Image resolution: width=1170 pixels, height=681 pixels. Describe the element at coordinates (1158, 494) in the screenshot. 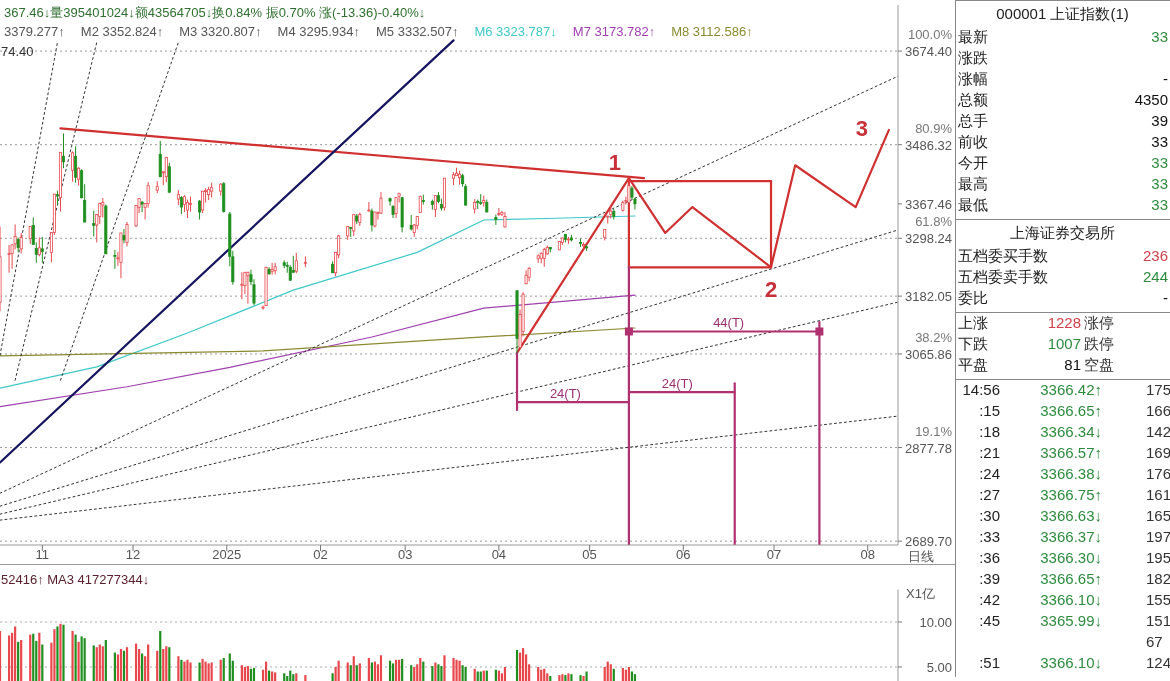

I see `text: 161` at that location.